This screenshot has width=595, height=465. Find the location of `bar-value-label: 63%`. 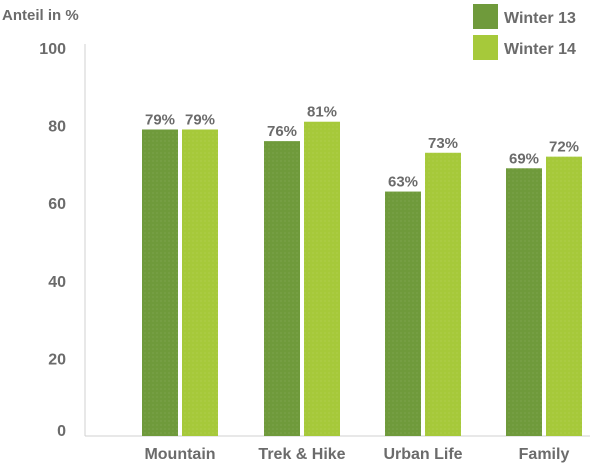

bar-value-label: 63% is located at coordinates (403, 182).